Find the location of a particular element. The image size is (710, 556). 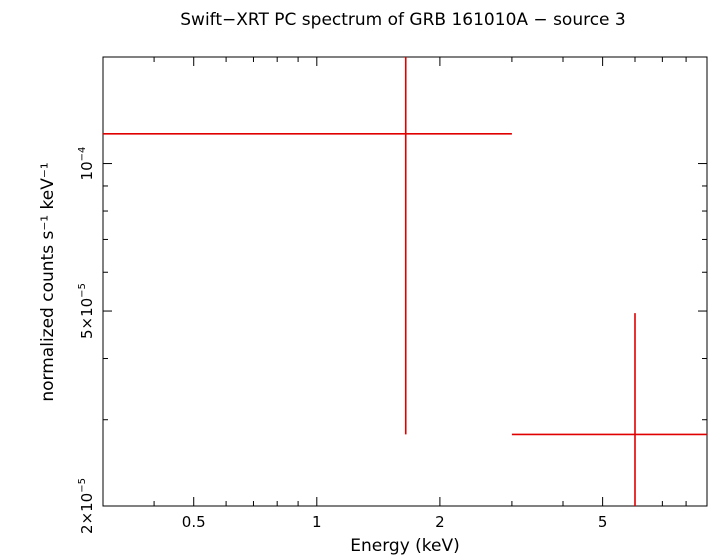

x-axis-label: Energy (keV) is located at coordinates (405, 546).